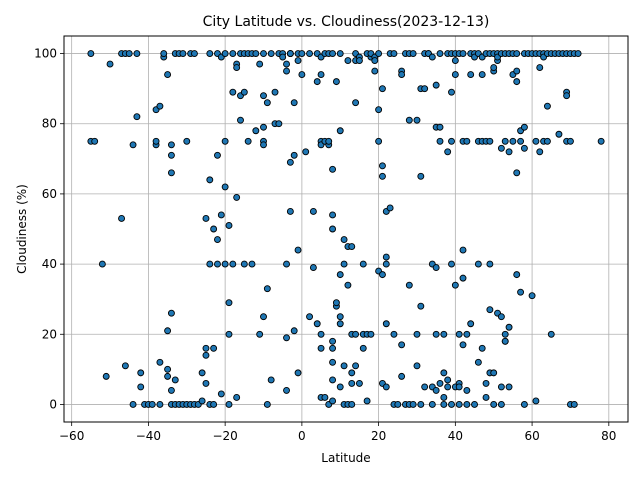 The width and height of the screenshot is (640, 480). Describe the element at coordinates (302, 436) in the screenshot. I see `x-tick-label: 0` at that location.